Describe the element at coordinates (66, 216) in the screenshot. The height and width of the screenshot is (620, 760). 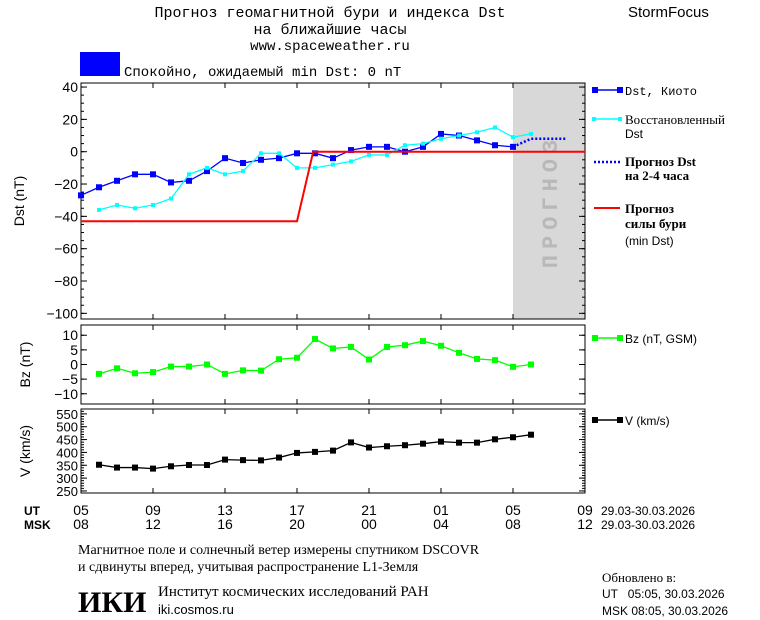
I see `y-tick-label: −40` at that location.